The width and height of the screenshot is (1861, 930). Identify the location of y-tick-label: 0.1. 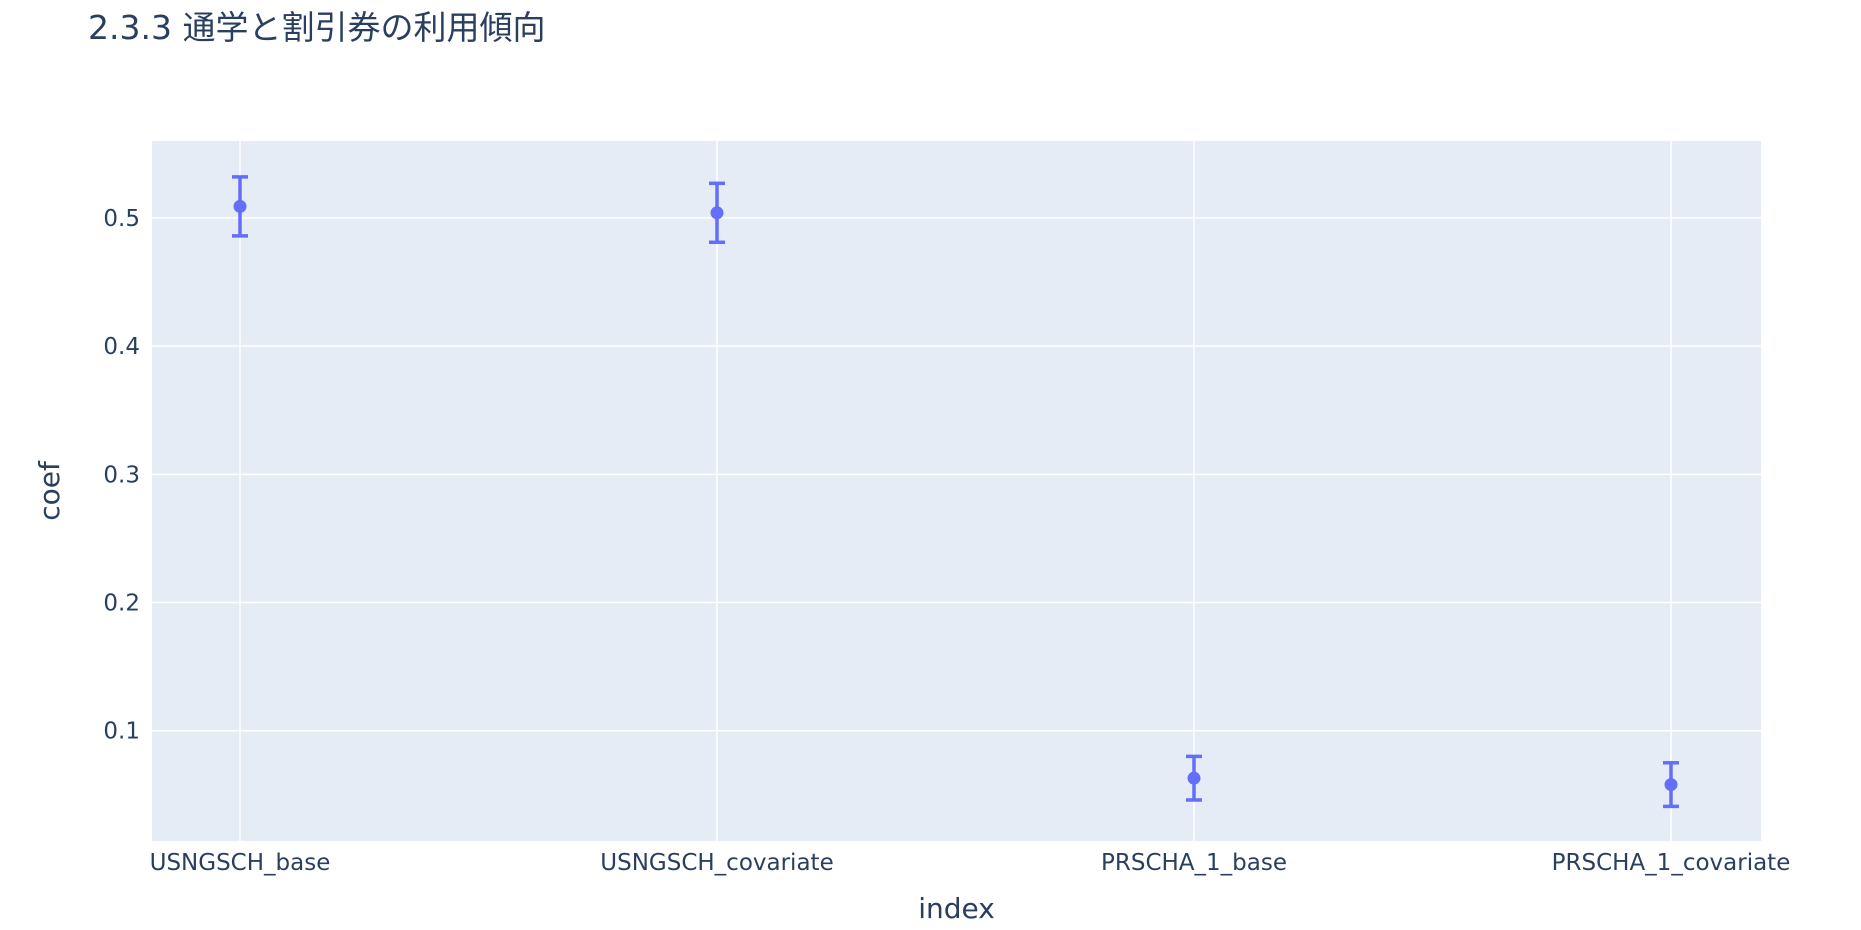
(121, 732).